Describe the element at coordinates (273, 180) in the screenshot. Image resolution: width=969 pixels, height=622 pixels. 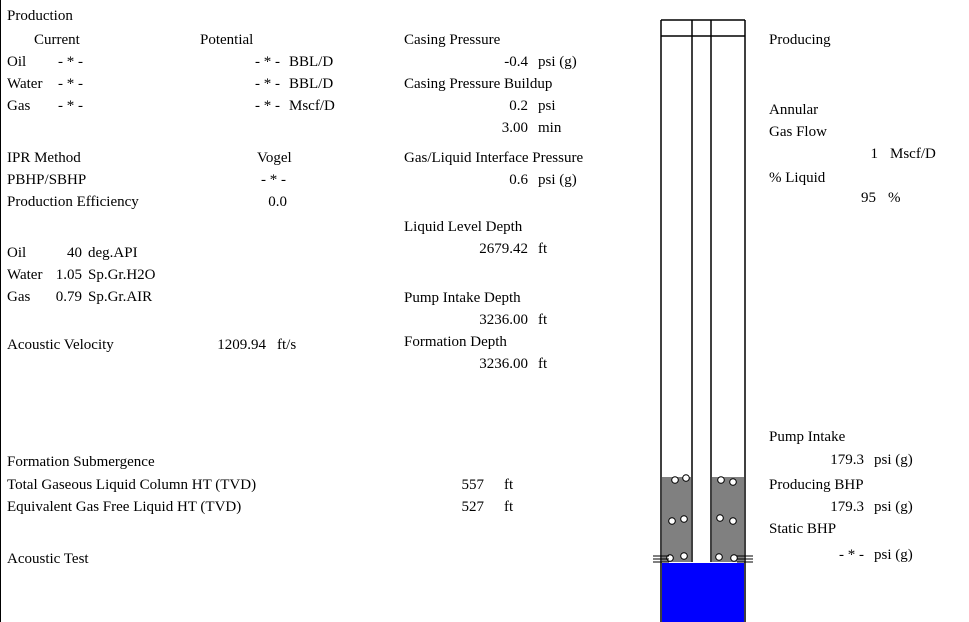
I see `pbhp-sbhp-value: - * -` at that location.